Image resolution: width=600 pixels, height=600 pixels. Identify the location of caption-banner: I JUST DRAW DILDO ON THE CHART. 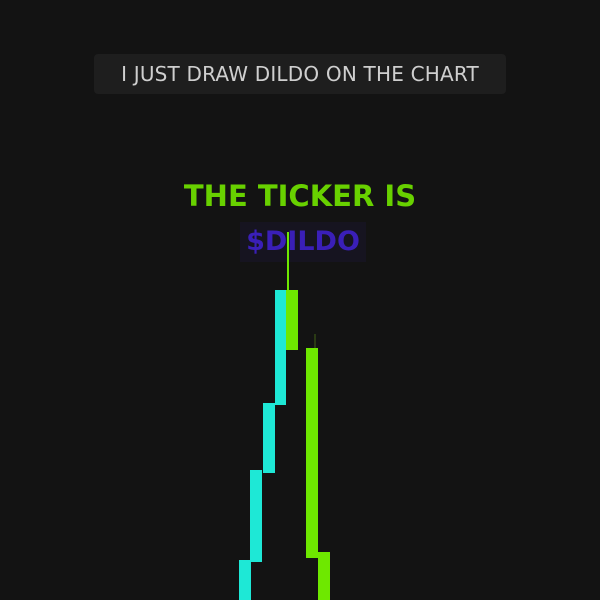
(300, 74).